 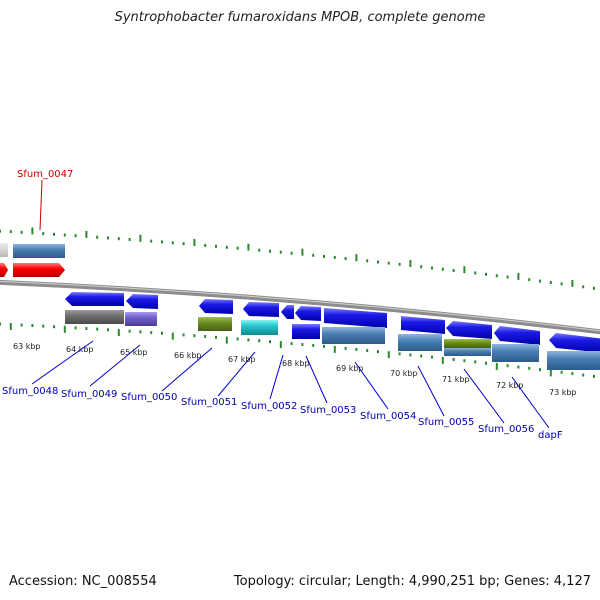 I want to click on accession-text: Accession: NC_008554, so click(x=83, y=581).